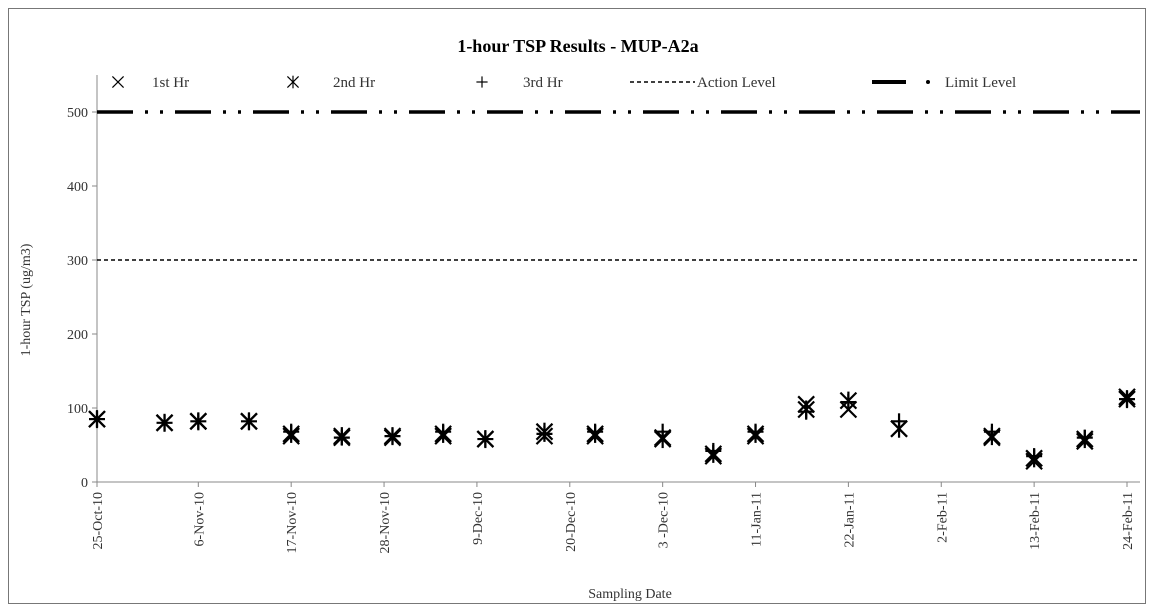 This screenshot has width=1155, height=607. Describe the element at coordinates (944, 83) in the screenshot. I see `legend-item: Limit Level` at that location.